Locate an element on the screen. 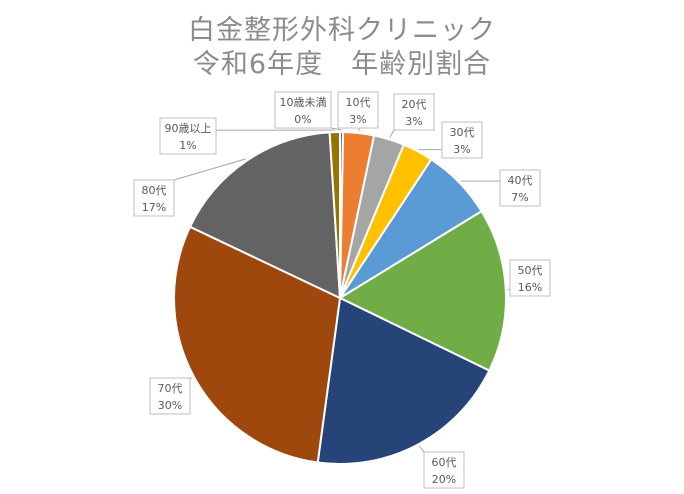 This screenshot has height=494, width=684. slice-percent-label: 7% is located at coordinates (519, 197).